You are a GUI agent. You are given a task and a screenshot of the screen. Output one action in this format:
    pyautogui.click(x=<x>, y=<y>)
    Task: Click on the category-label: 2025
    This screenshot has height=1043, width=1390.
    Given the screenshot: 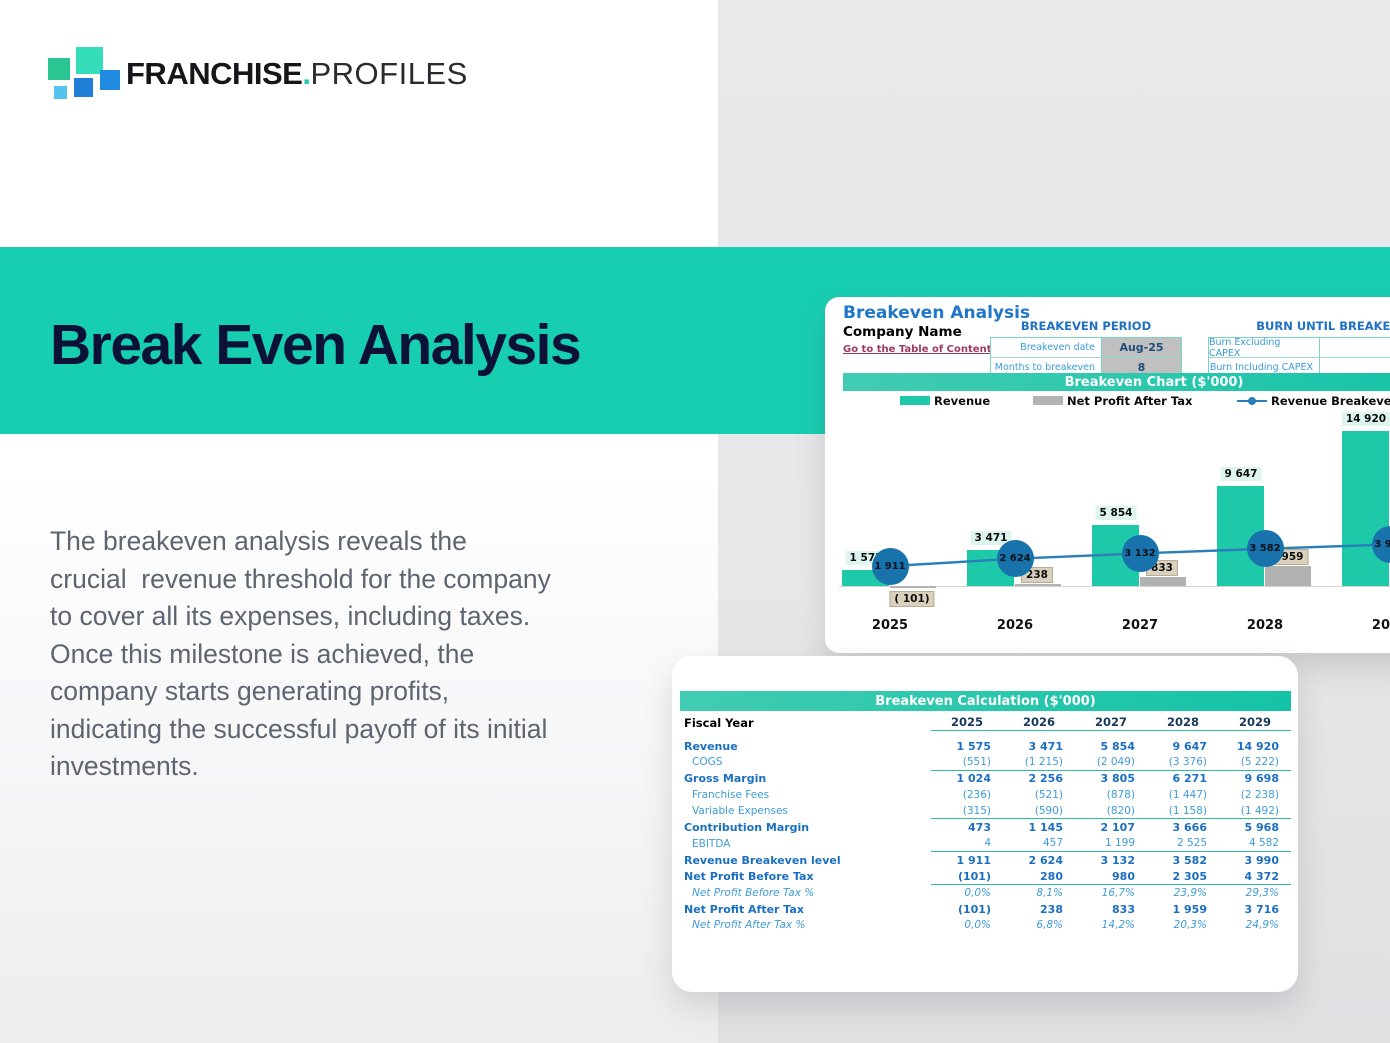 What is the action you would take?
    pyautogui.click(x=890, y=625)
    